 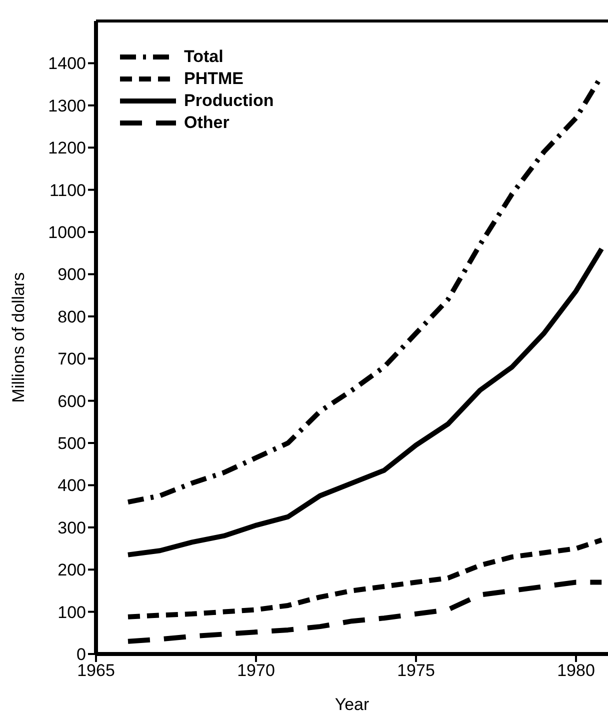 I want to click on legend-label: PHTME, so click(x=214, y=79).